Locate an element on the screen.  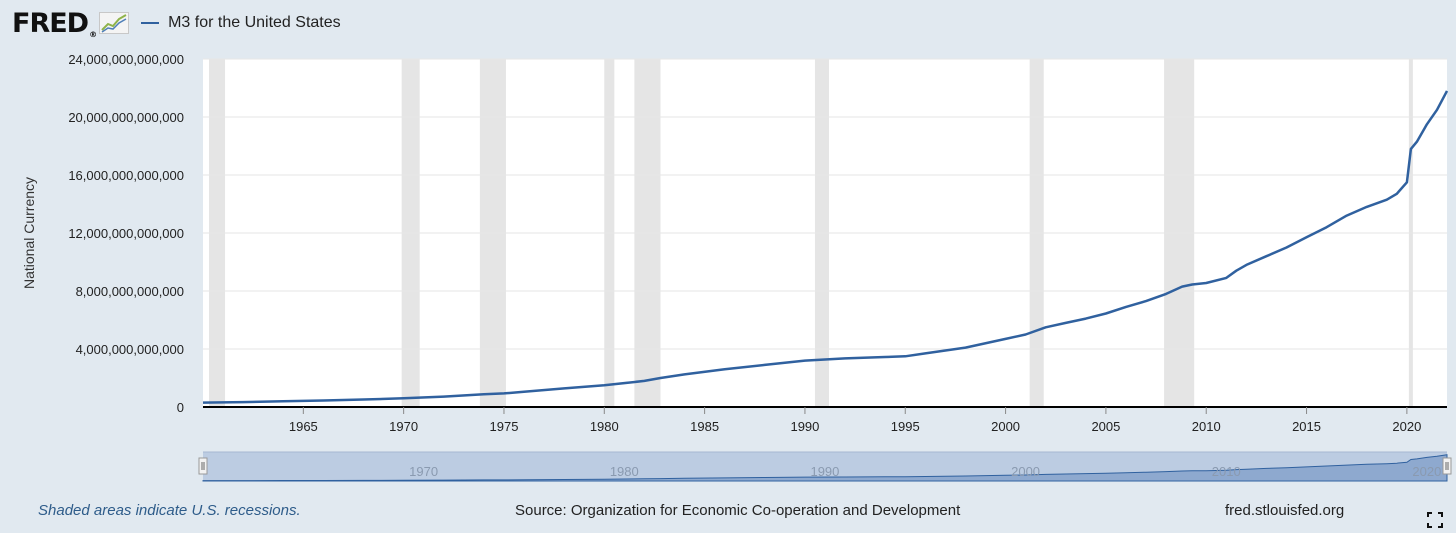
fullscreen-expand-icon is located at coordinates (1435, 520).